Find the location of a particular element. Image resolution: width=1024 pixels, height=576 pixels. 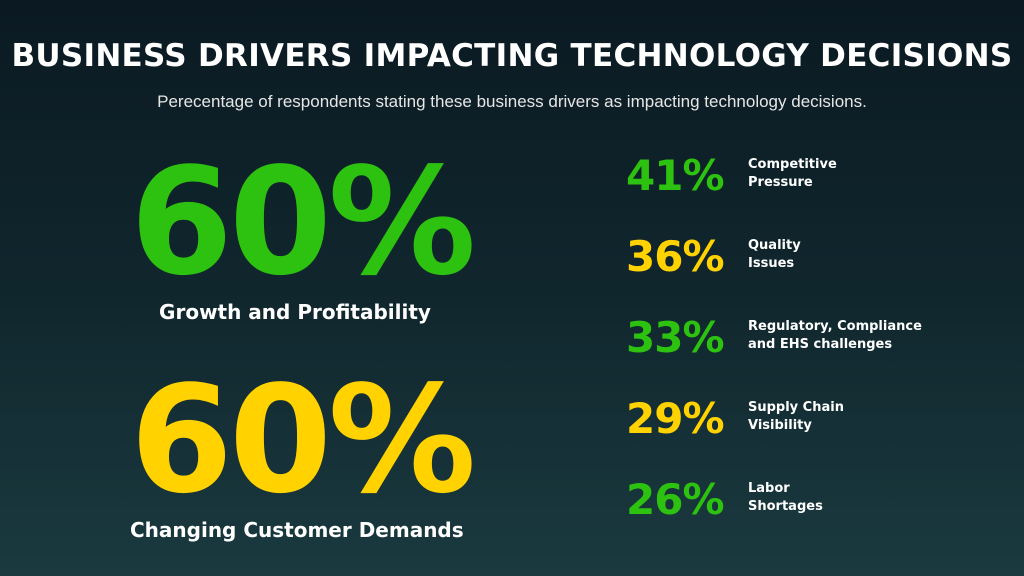

driver-label: Competitive Pressure is located at coordinates (792, 173).